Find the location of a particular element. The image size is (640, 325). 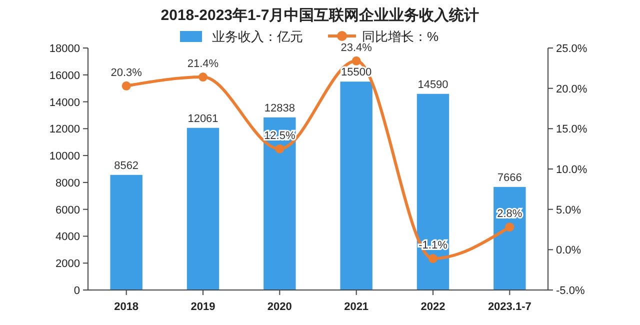

y-tick-label: 14000 is located at coordinates (64, 102).